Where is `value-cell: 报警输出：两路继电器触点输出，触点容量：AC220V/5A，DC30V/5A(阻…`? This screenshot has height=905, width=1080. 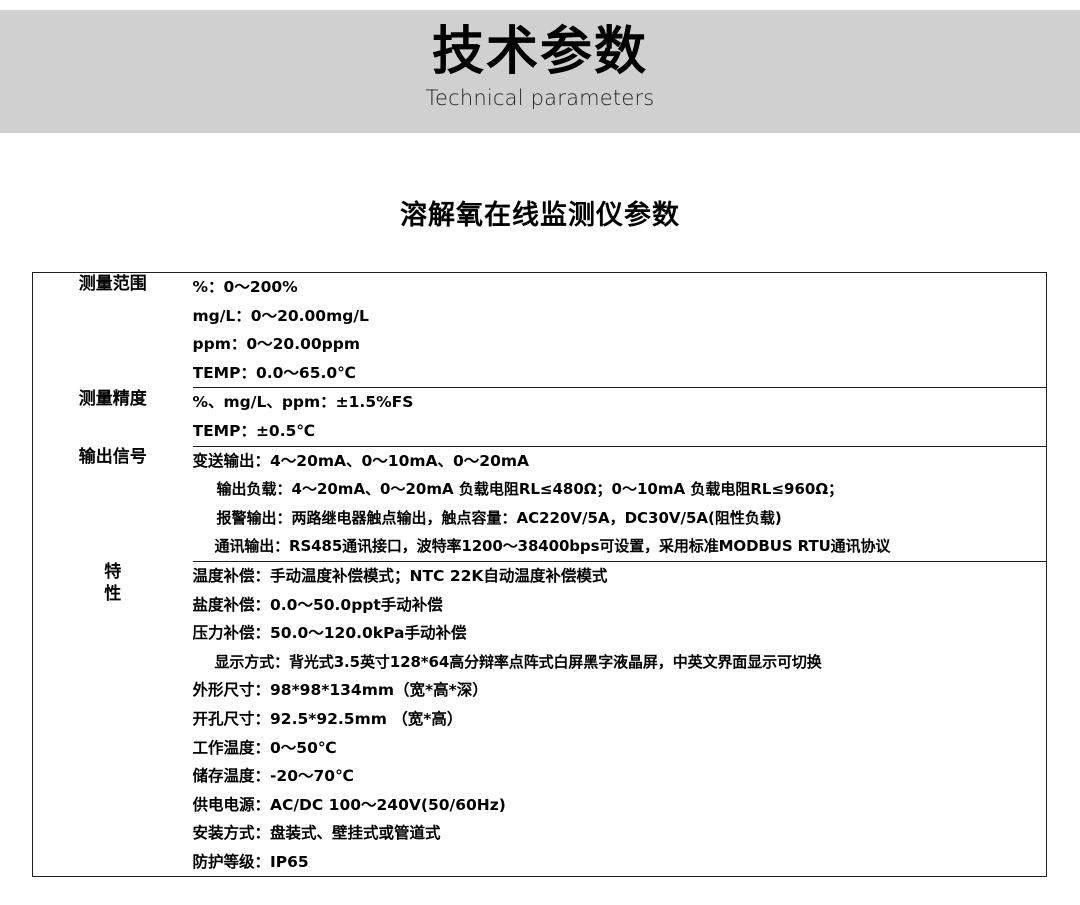 value-cell: 报警输出：两路继电器触点输出，触点容量：AC220V/5A，DC30V/5A(阻… is located at coordinates (499, 517).